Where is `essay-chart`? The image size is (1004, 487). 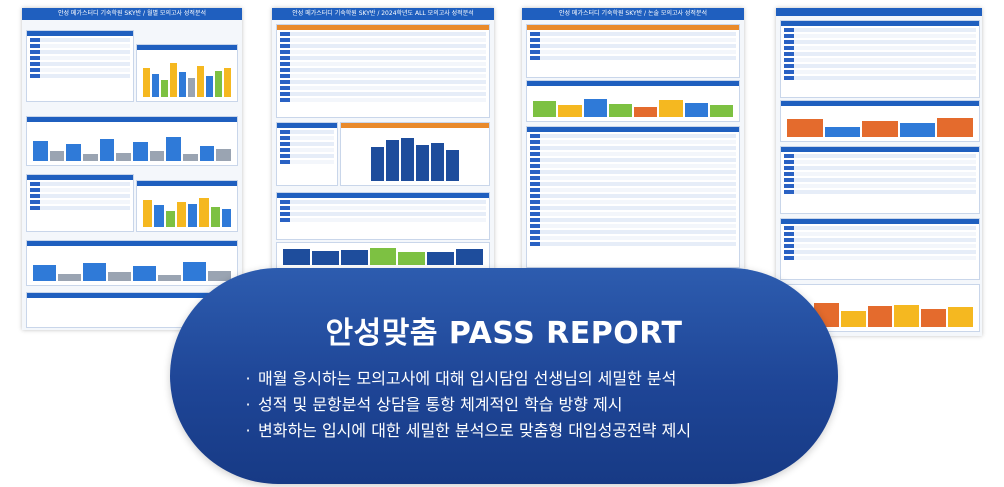 essay-chart is located at coordinates (633, 101).